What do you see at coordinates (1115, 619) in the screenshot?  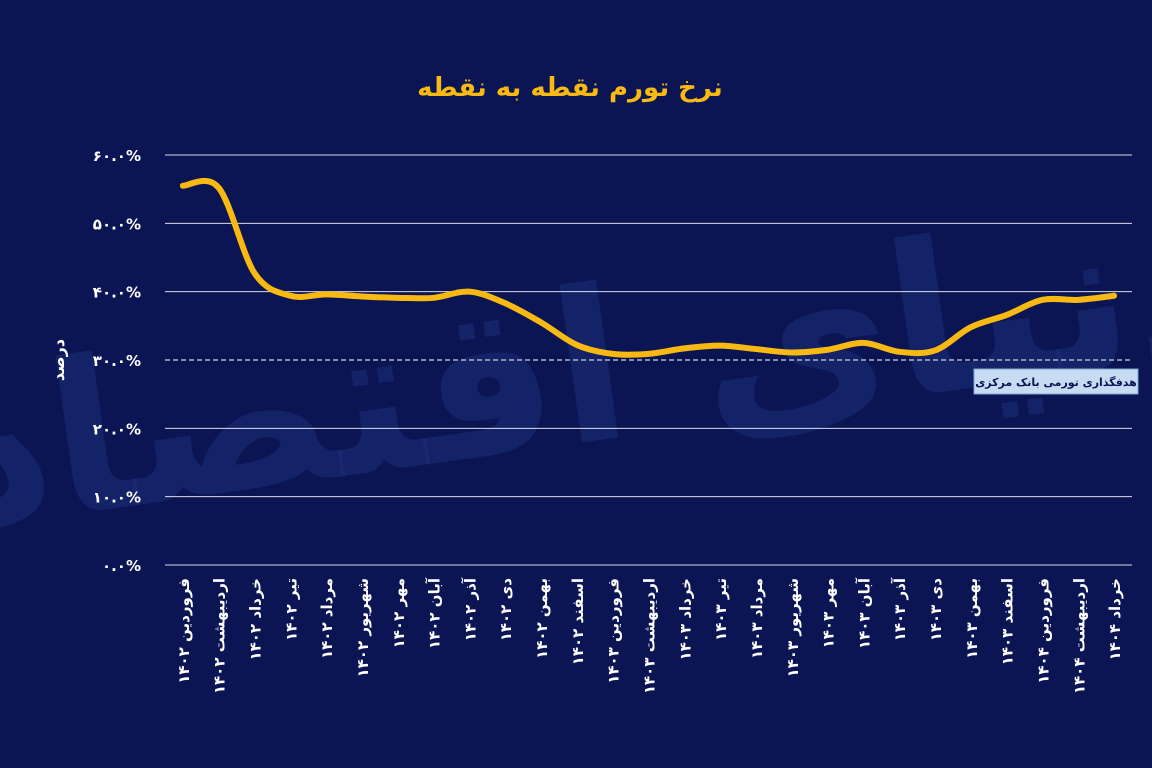 I see `x-tick-label: خرداد ۱۴۰۴` at bounding box center [1115, 619].